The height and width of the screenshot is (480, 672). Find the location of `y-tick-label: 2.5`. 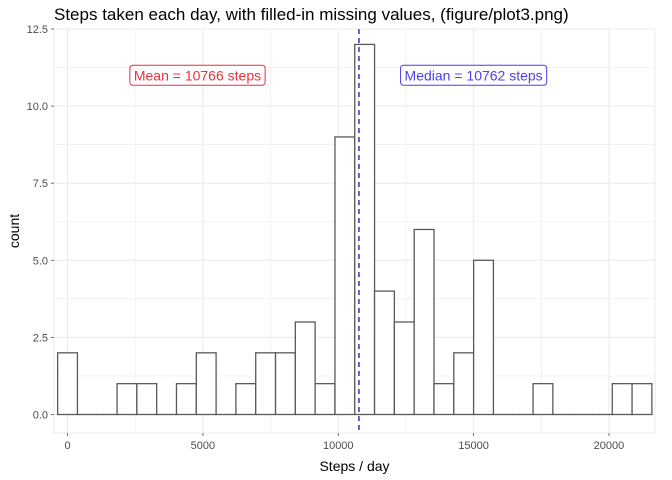

y-tick-label: 2.5 is located at coordinates (40, 338).